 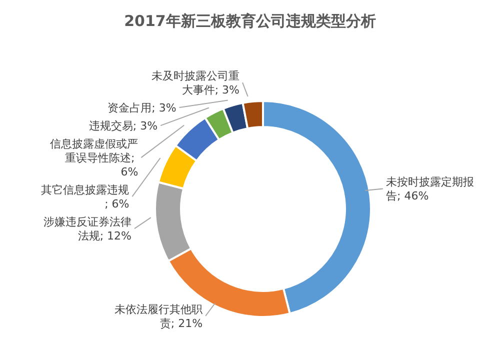 What do you see at coordinates (87, 229) in the screenshot?
I see `slice-label: 涉嫌违反证券法律法规; 12%` at bounding box center [87, 229].